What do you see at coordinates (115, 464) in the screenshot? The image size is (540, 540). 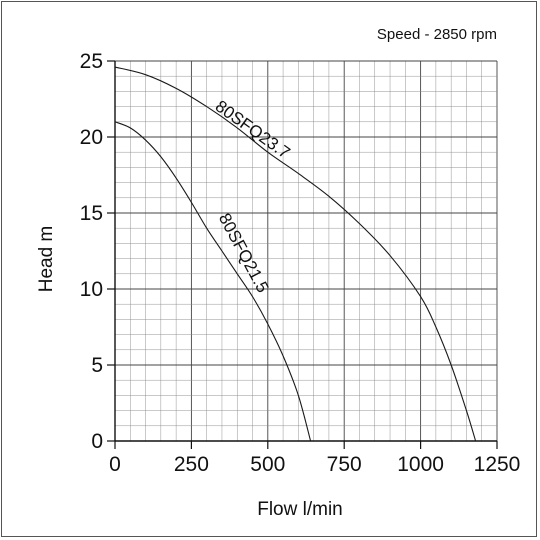 I see `x-tick-label: 0` at bounding box center [115, 464].